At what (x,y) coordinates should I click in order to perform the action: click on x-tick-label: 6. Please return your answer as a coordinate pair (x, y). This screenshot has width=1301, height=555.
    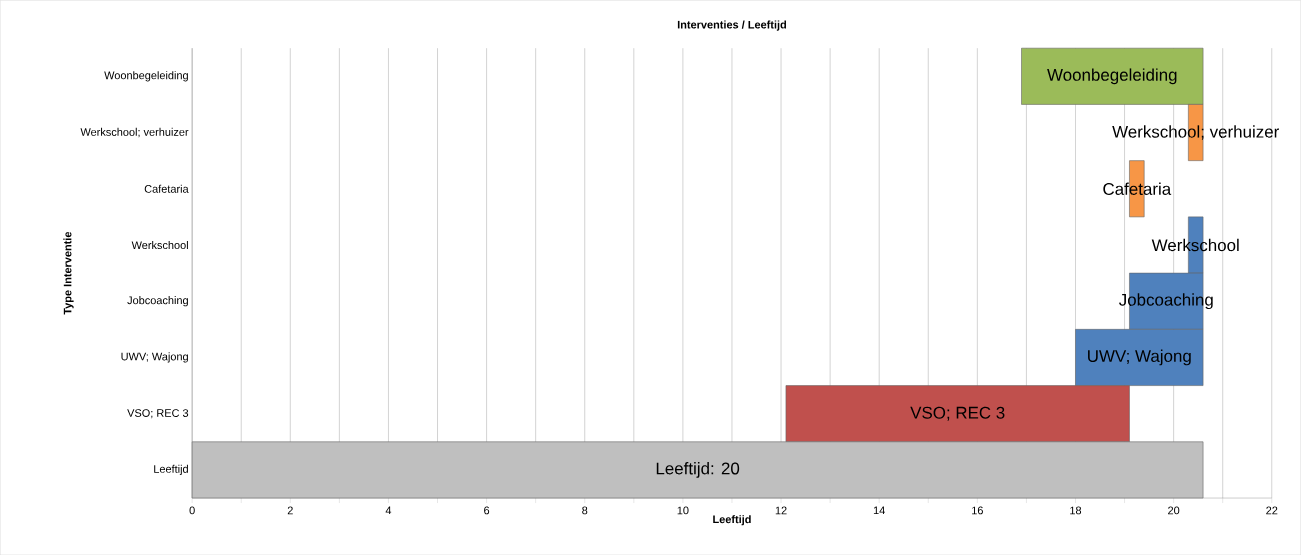
    Looking at the image, I should click on (487, 510).